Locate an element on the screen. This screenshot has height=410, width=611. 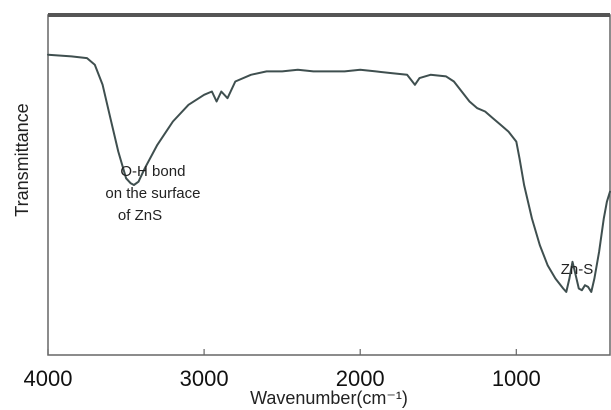
x-tick-label: 2000 is located at coordinates (360, 378).